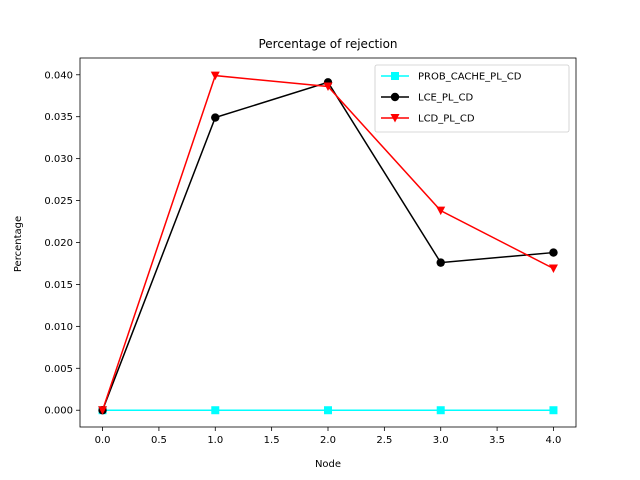 The width and height of the screenshot is (640, 480). Describe the element at coordinates (103, 440) in the screenshot. I see `x-tick-label: 0.0` at that location.